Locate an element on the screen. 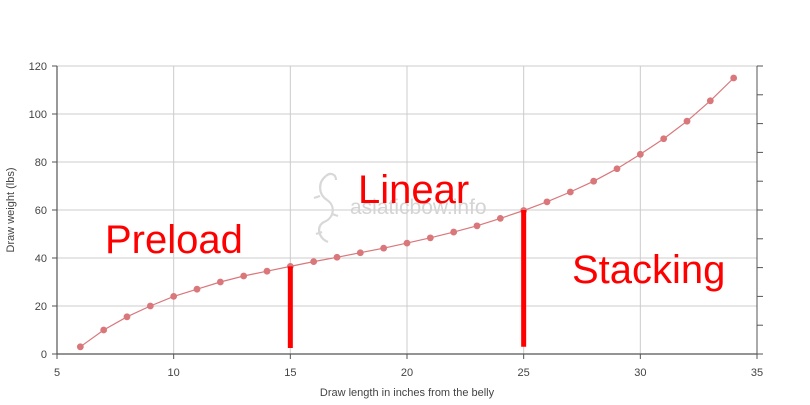 This screenshot has width=810, height=405. x-tick-label-10: 10 is located at coordinates (174, 373).